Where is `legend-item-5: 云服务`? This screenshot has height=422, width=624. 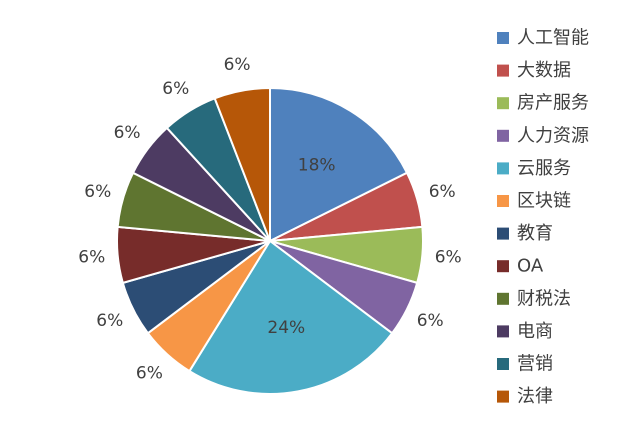 legend-item-5: 云服务 is located at coordinates (534, 168).